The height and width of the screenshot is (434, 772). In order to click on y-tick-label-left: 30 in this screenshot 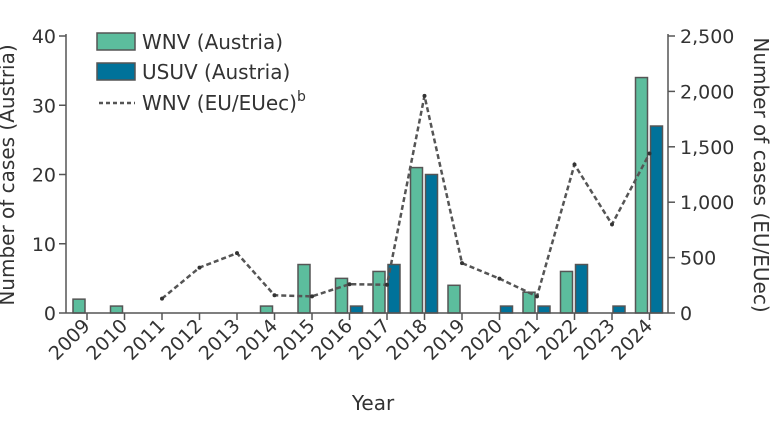, I will do `click(44, 106)`.